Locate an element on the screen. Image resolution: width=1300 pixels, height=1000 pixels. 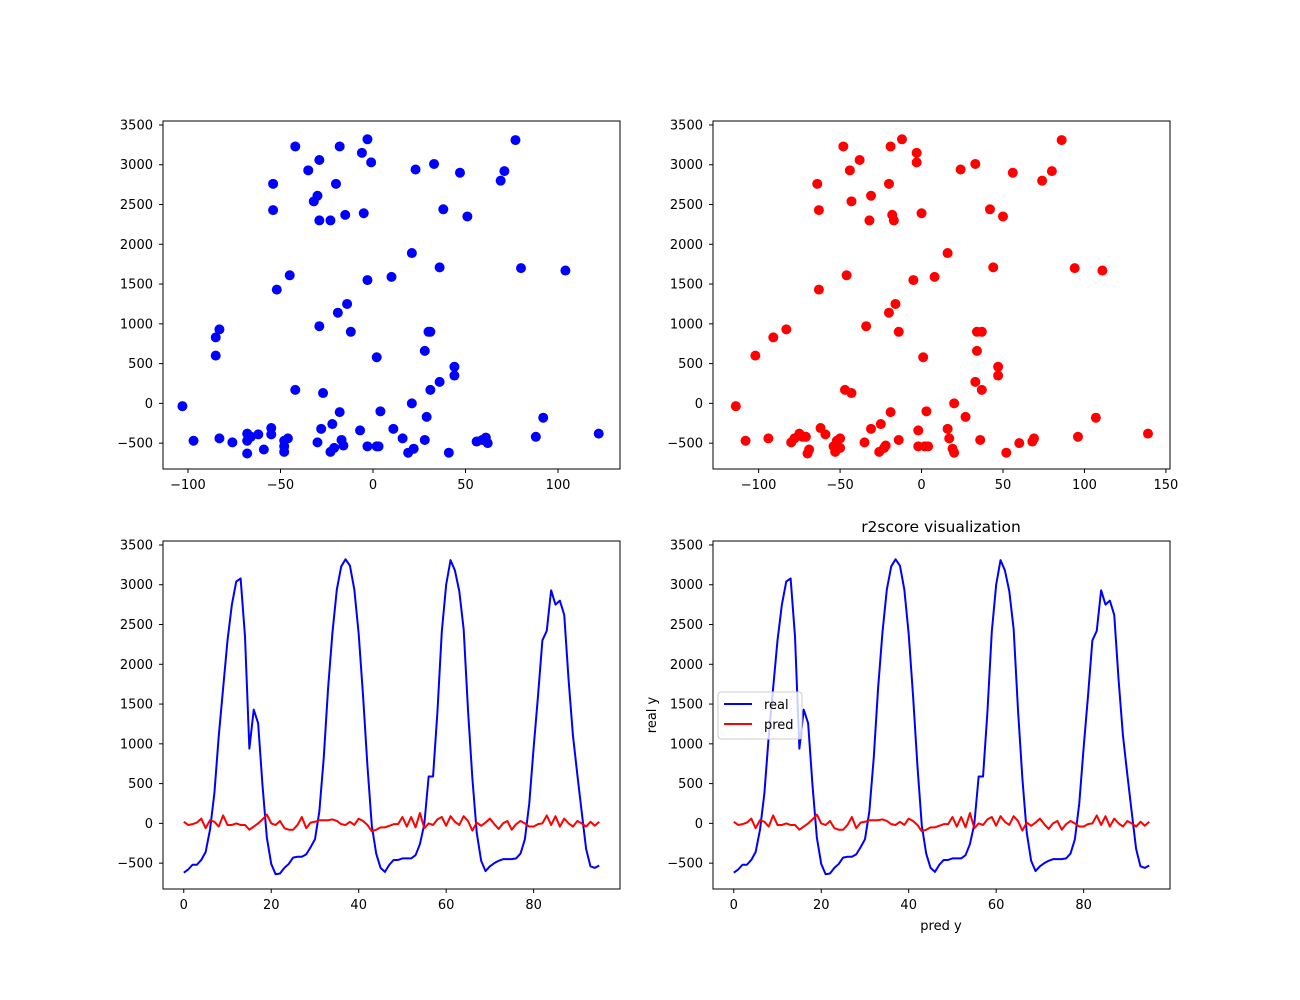
x-tick-label: 80 is located at coordinates (1083, 905).